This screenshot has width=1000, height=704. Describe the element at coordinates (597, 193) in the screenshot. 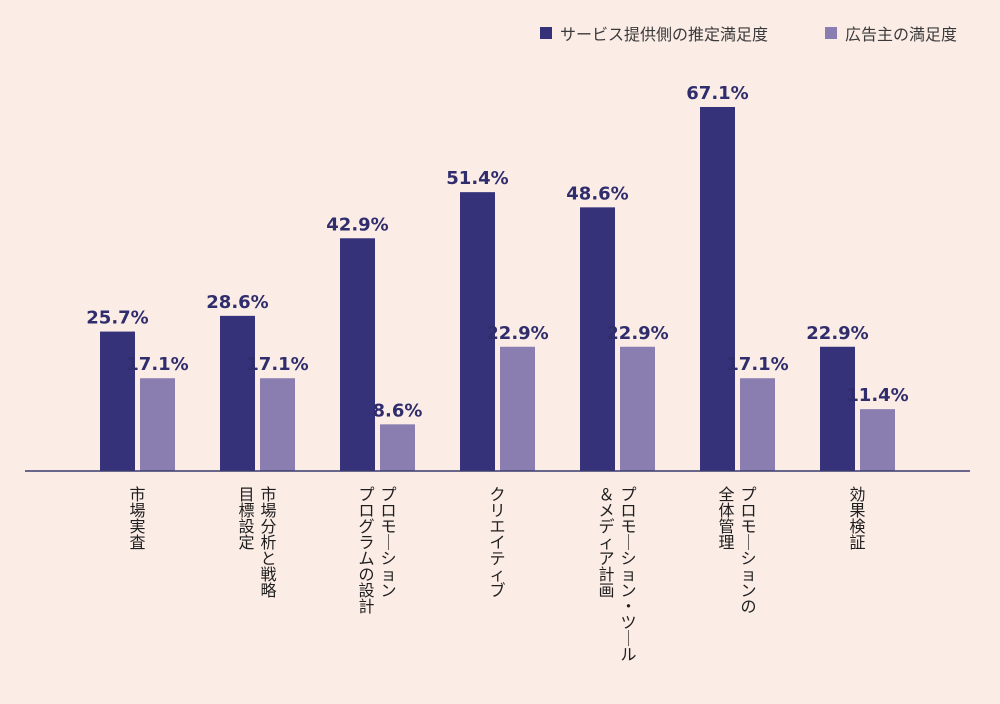

I see `data-label-series-1-cat-5: 48.6%` at that location.